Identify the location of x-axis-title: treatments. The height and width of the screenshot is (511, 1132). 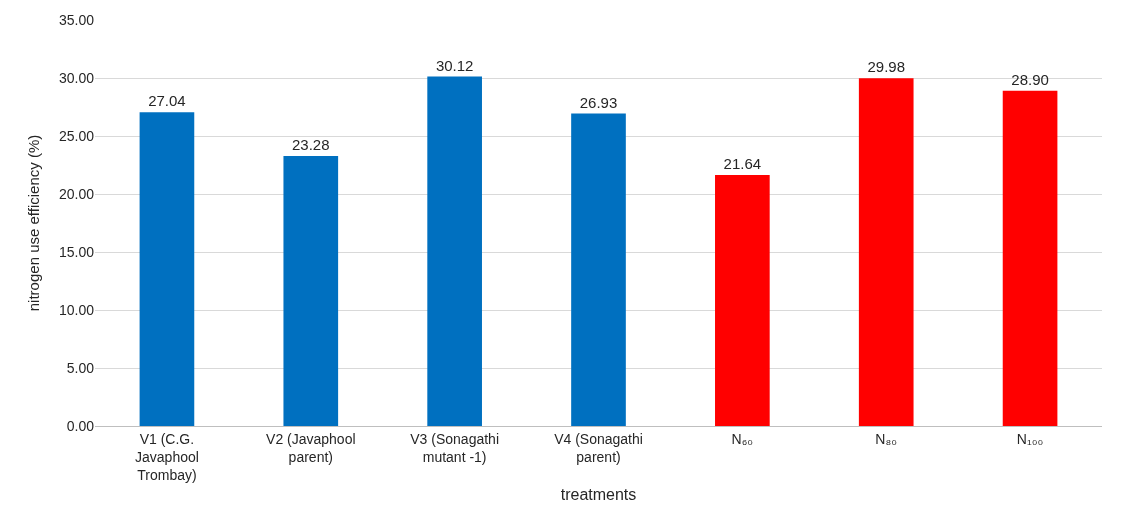
(598, 494).